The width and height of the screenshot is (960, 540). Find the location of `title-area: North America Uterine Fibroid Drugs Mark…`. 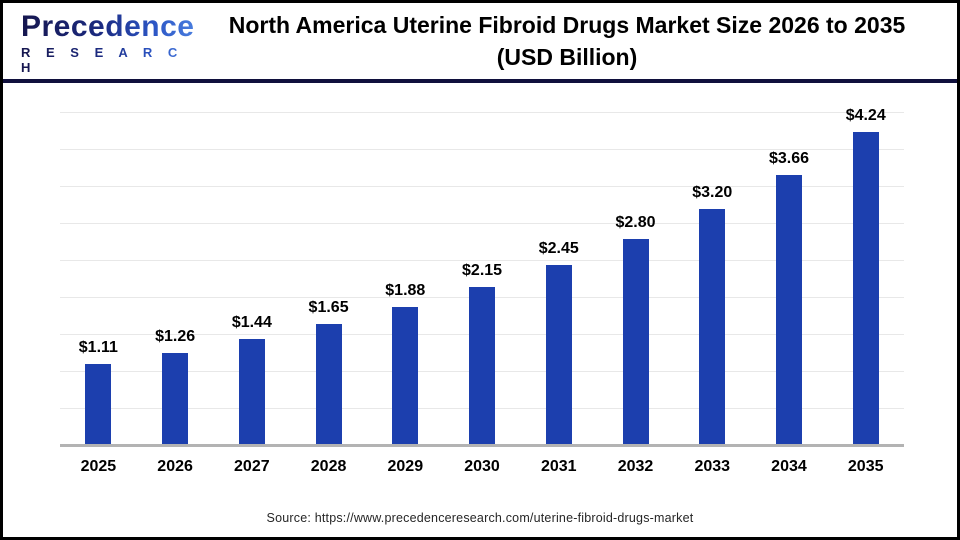

title-area: North America Uterine Fibroid Drugs Mark… is located at coordinates (570, 41).